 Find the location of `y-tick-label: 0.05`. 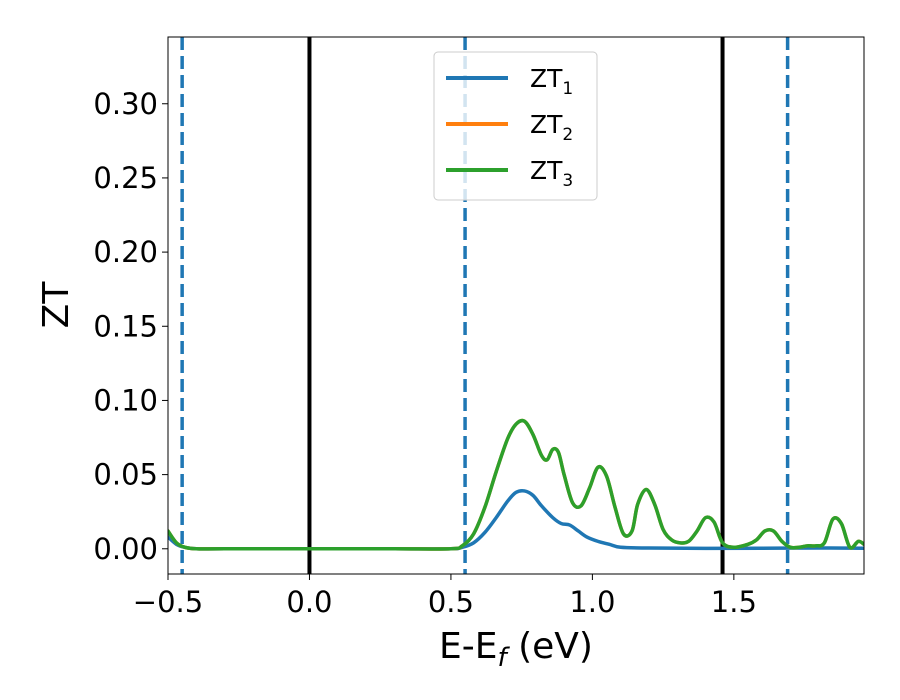

y-tick-label: 0.05 is located at coordinates (125, 475).